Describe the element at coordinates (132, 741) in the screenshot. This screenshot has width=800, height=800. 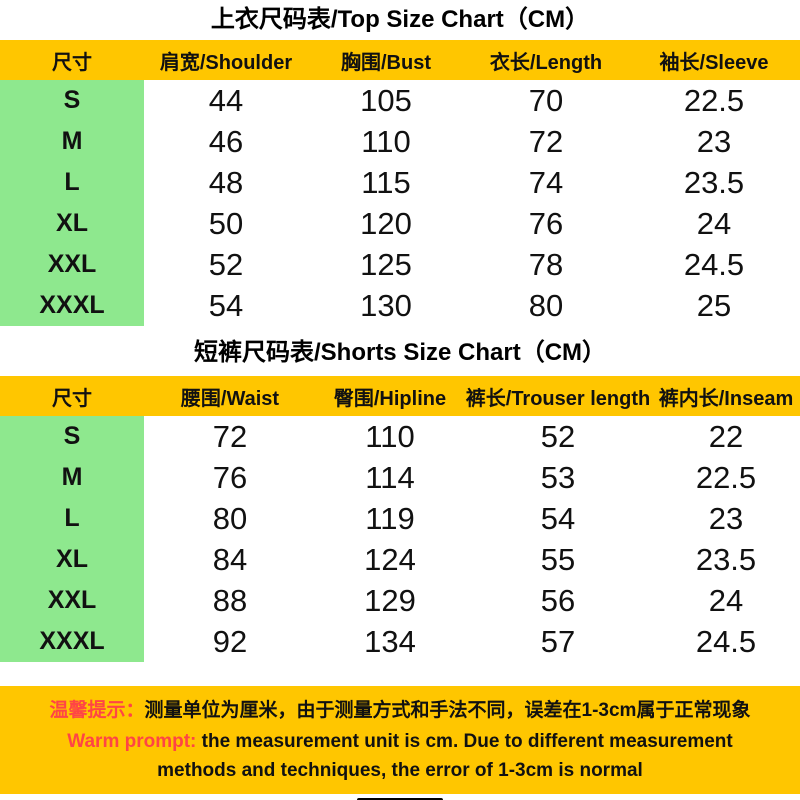
I see `note-en-prefix: Warm prompt:` at that location.